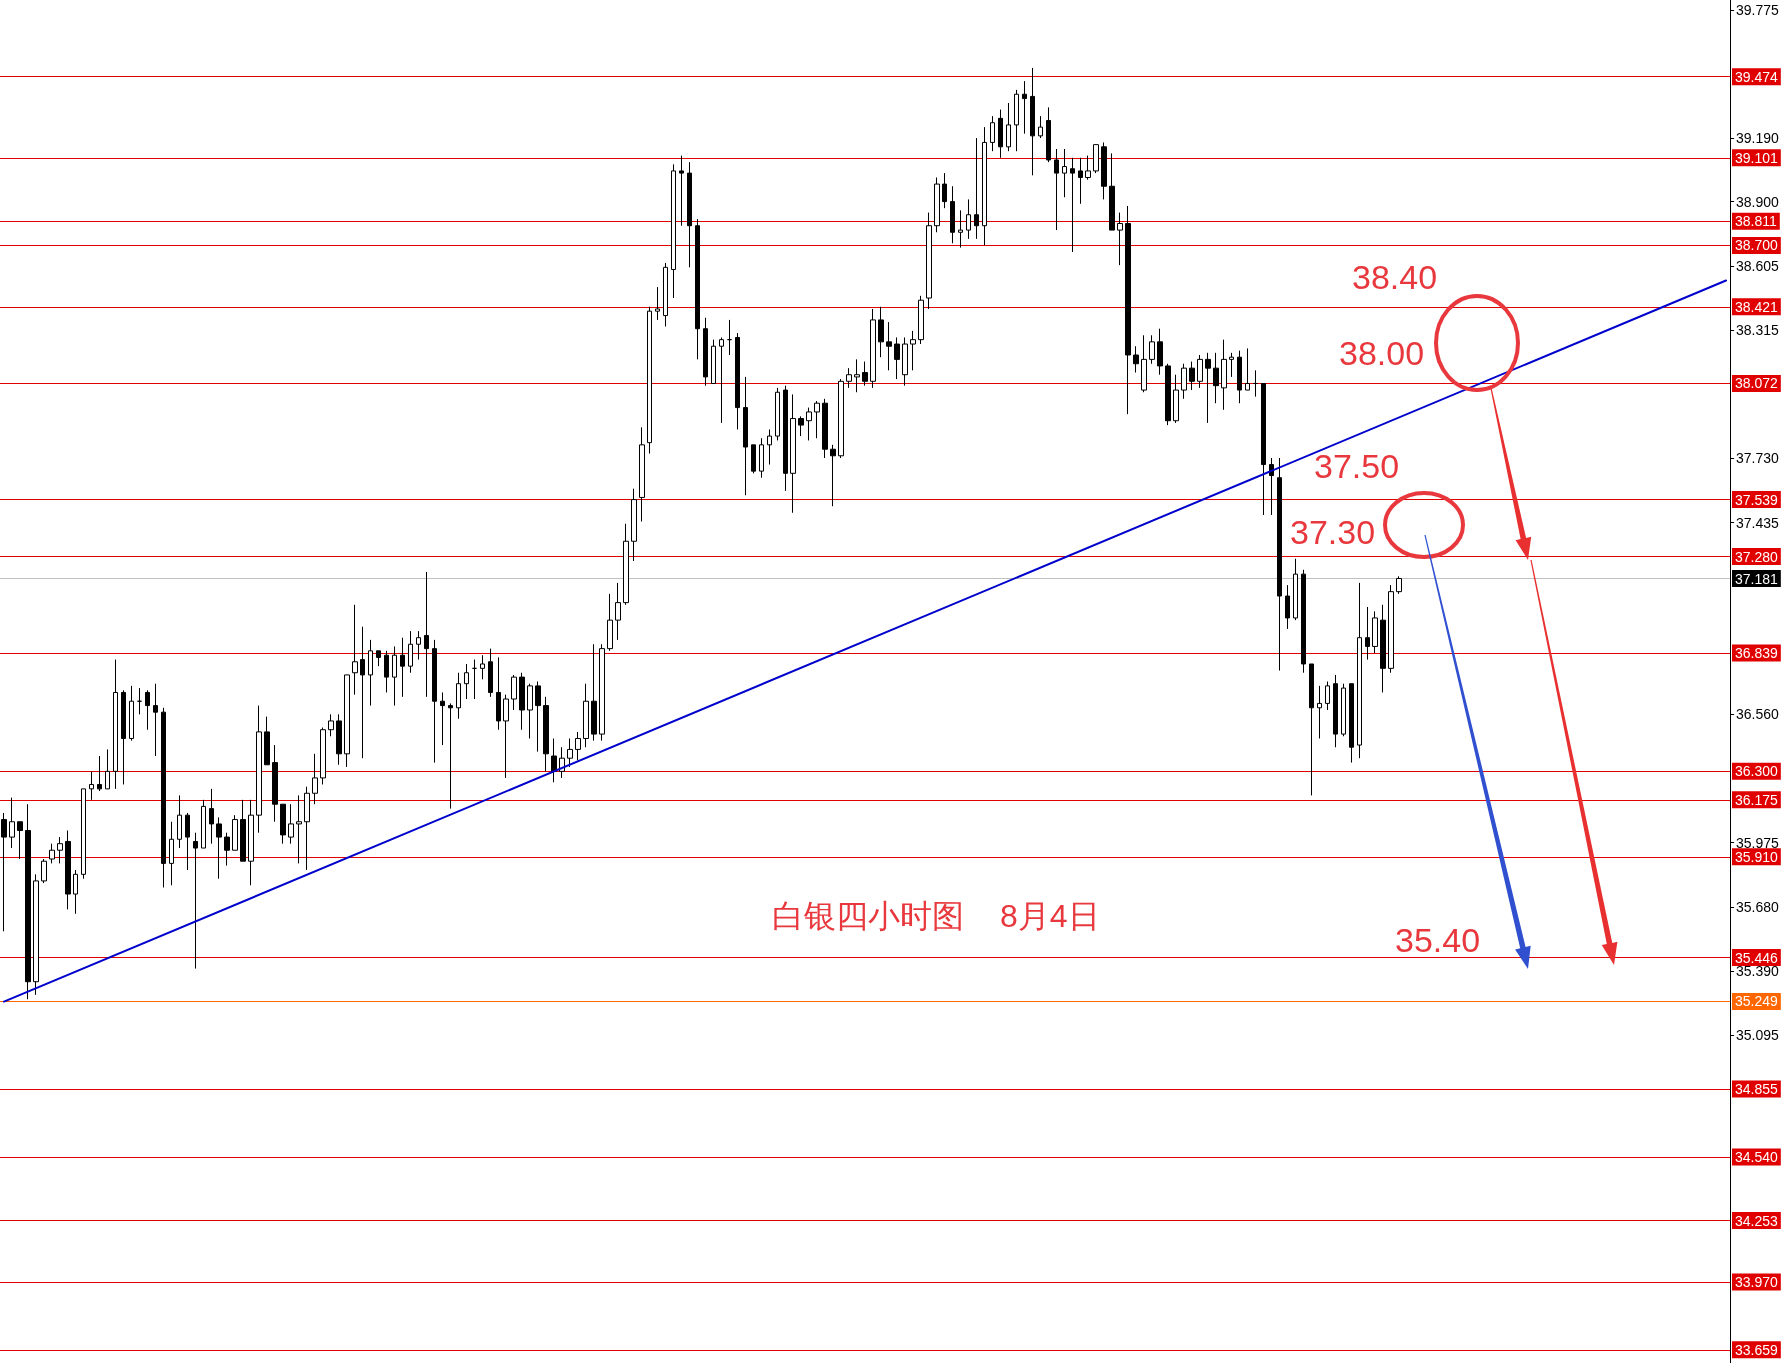 The width and height of the screenshot is (1791, 1363). I want to click on ref-line-label: 34.855, so click(1757, 1089).